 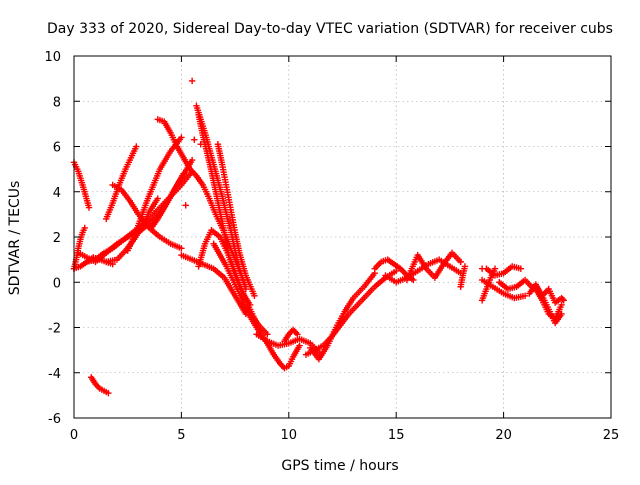 I want to click on x-tick-label: 0, so click(x=74, y=435).